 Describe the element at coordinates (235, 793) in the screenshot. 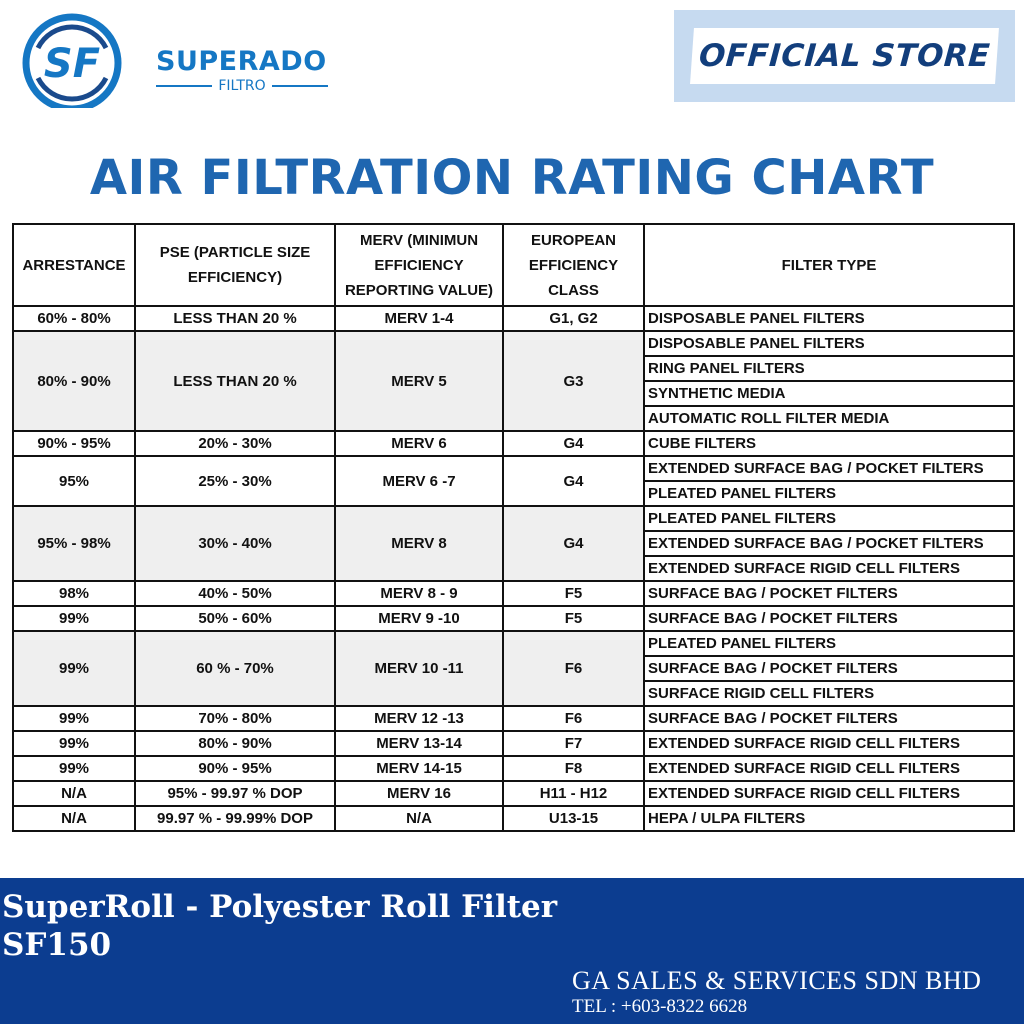

I see `pse-cell: 95% - 99.97 % DOP` at that location.